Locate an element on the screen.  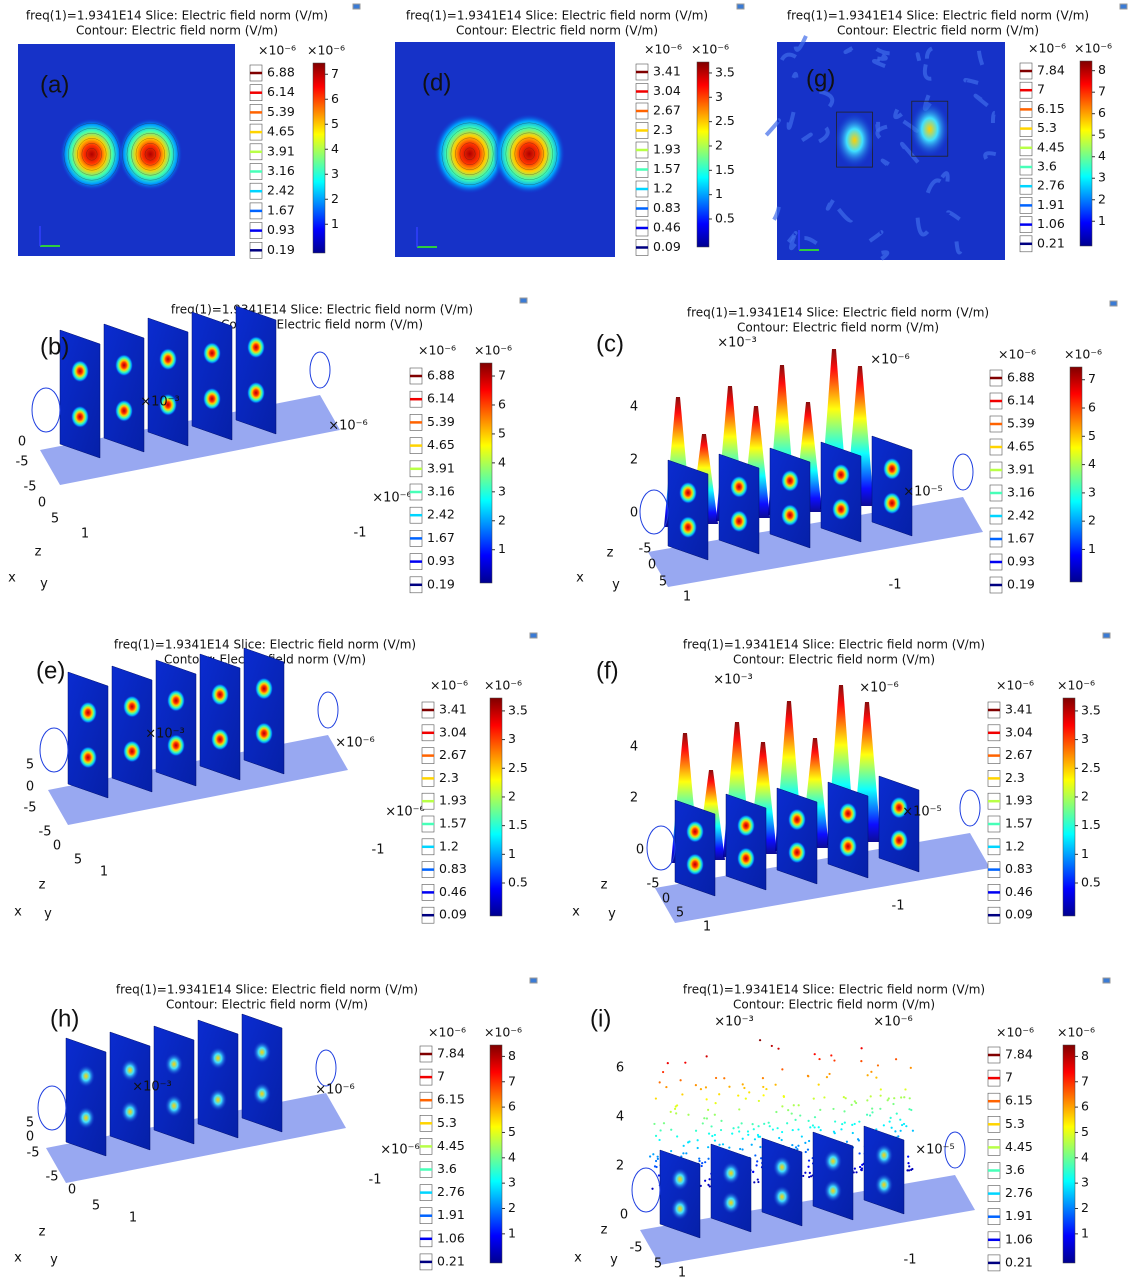
contour-level: 1.2 is located at coordinates (1015, 845).